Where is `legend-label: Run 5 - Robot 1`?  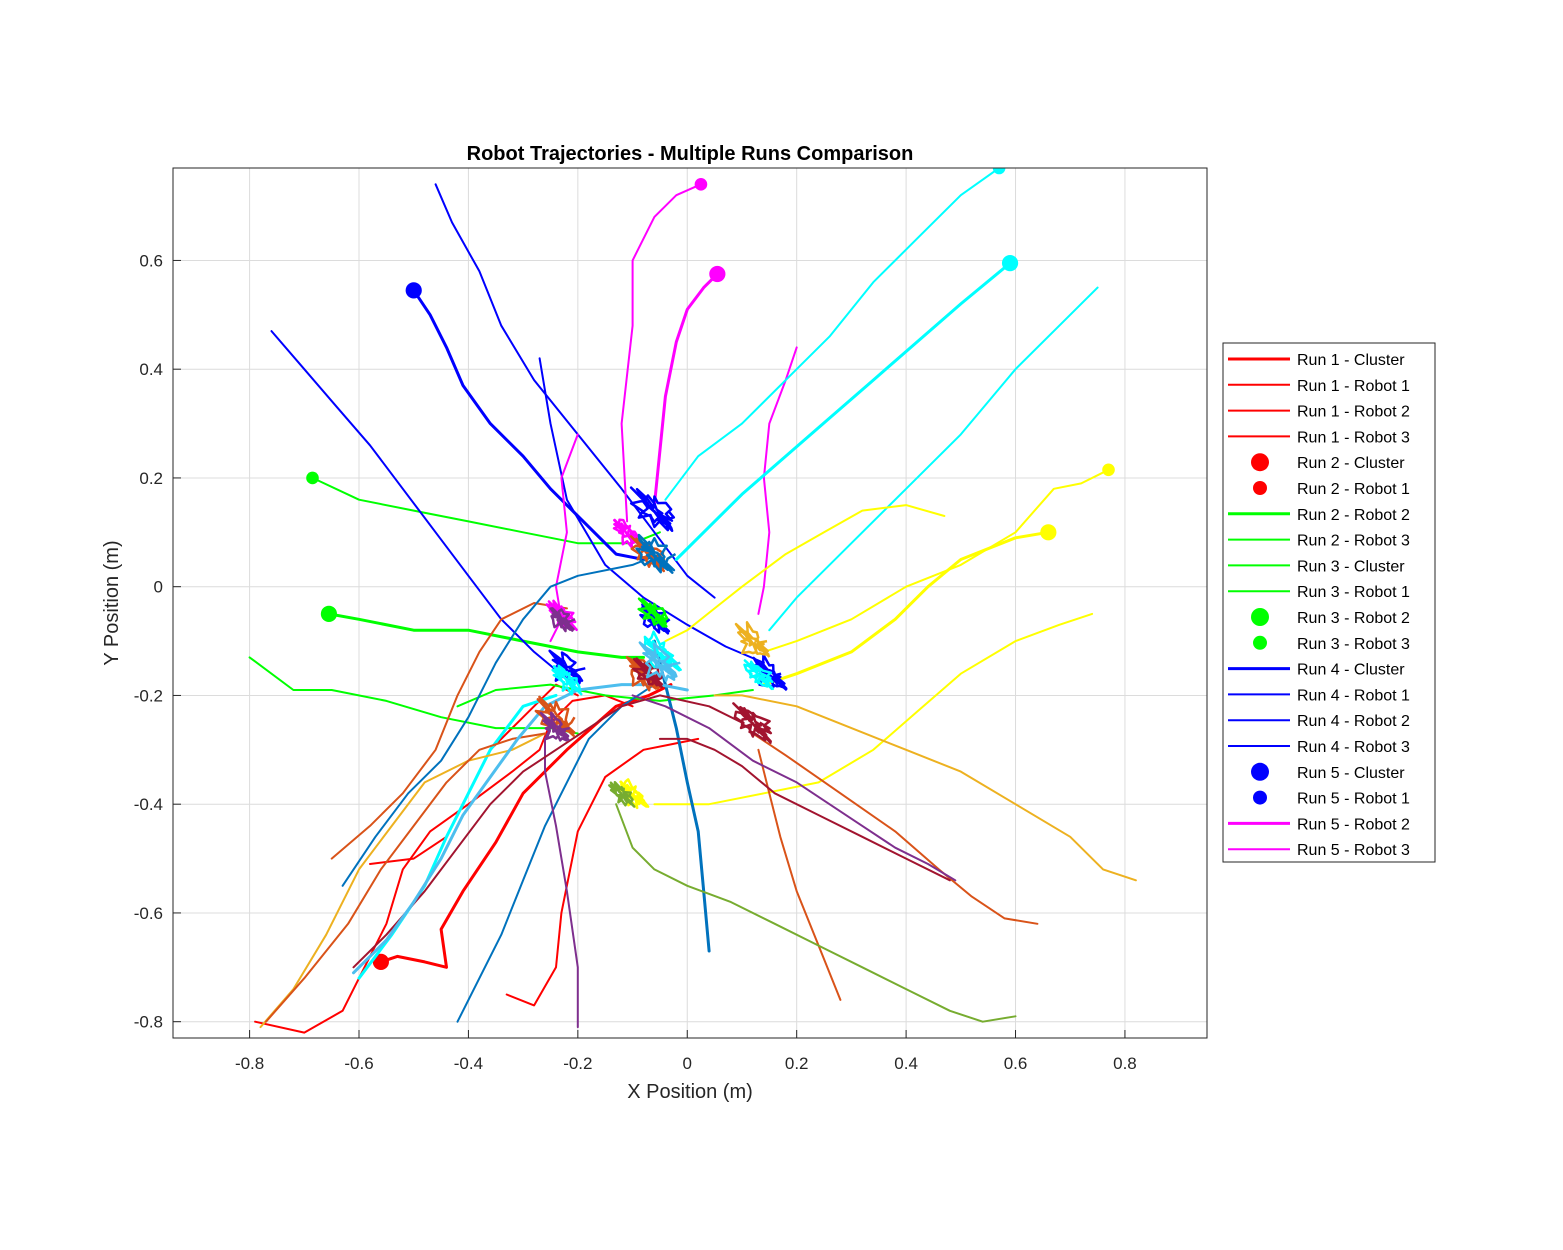
legend-label: Run 5 - Robot 1 is located at coordinates (1353, 799).